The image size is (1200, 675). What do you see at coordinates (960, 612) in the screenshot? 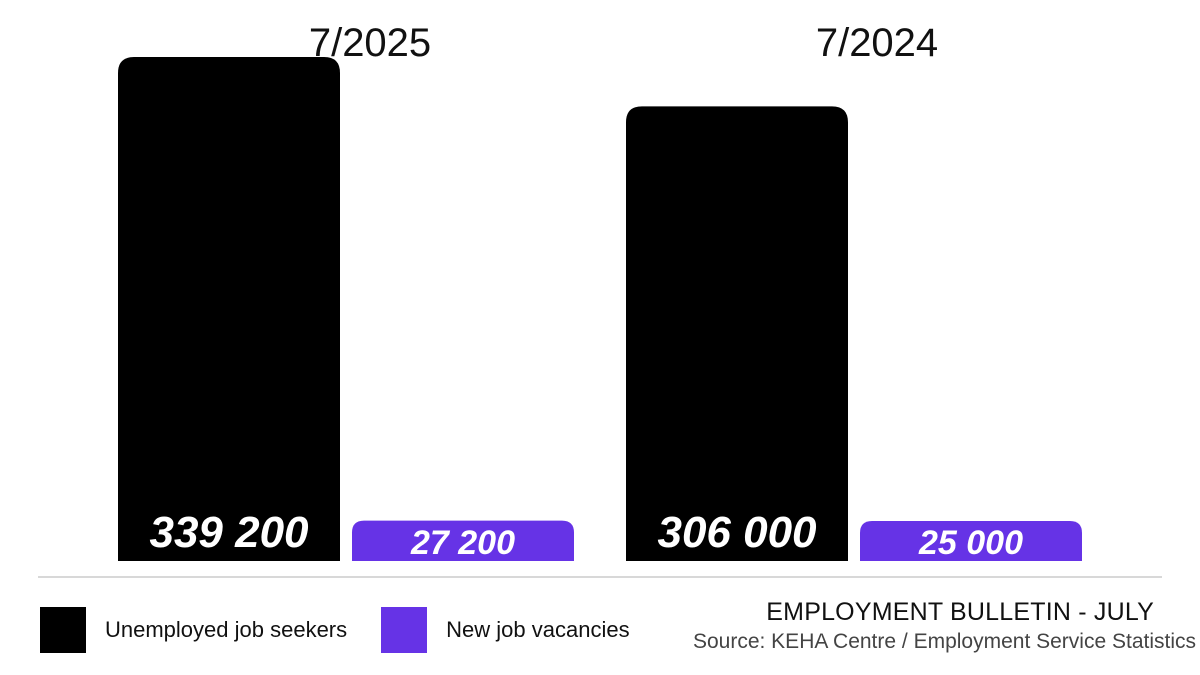
I see `bulletin-title: EMPLOYMENT BULLETIN - JULY` at bounding box center [960, 612].